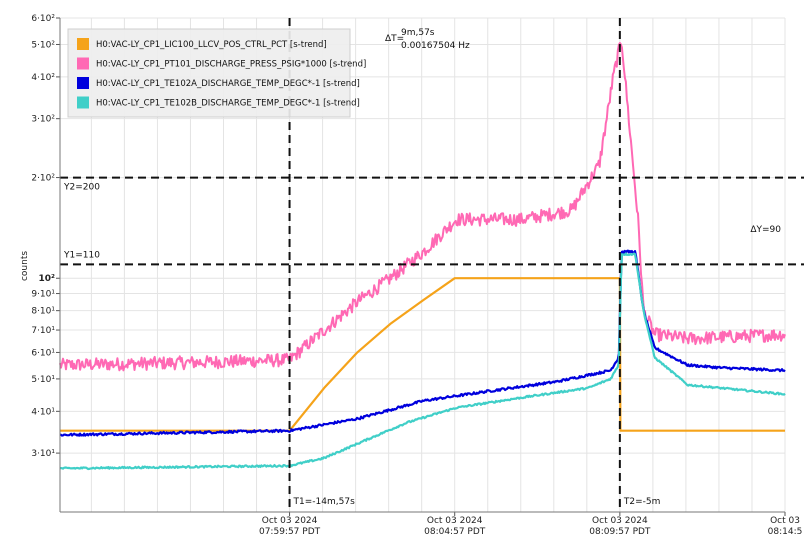 This screenshot has height=551, width=804. Describe the element at coordinates (394, 39) in the screenshot. I see `delta-t-label: ΔT=` at that location.